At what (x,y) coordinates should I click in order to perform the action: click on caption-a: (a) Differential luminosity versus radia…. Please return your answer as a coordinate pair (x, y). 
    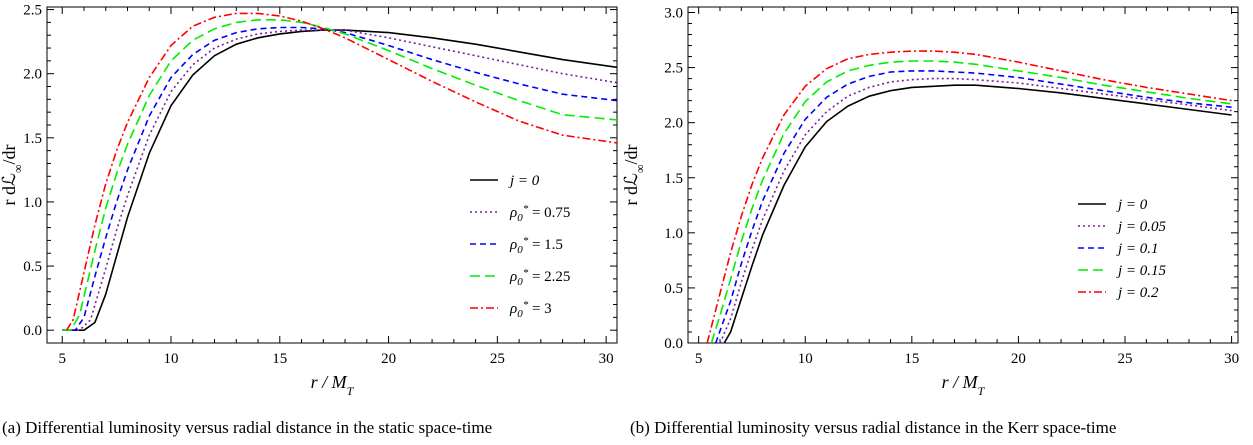
    Looking at the image, I should click on (247, 427).